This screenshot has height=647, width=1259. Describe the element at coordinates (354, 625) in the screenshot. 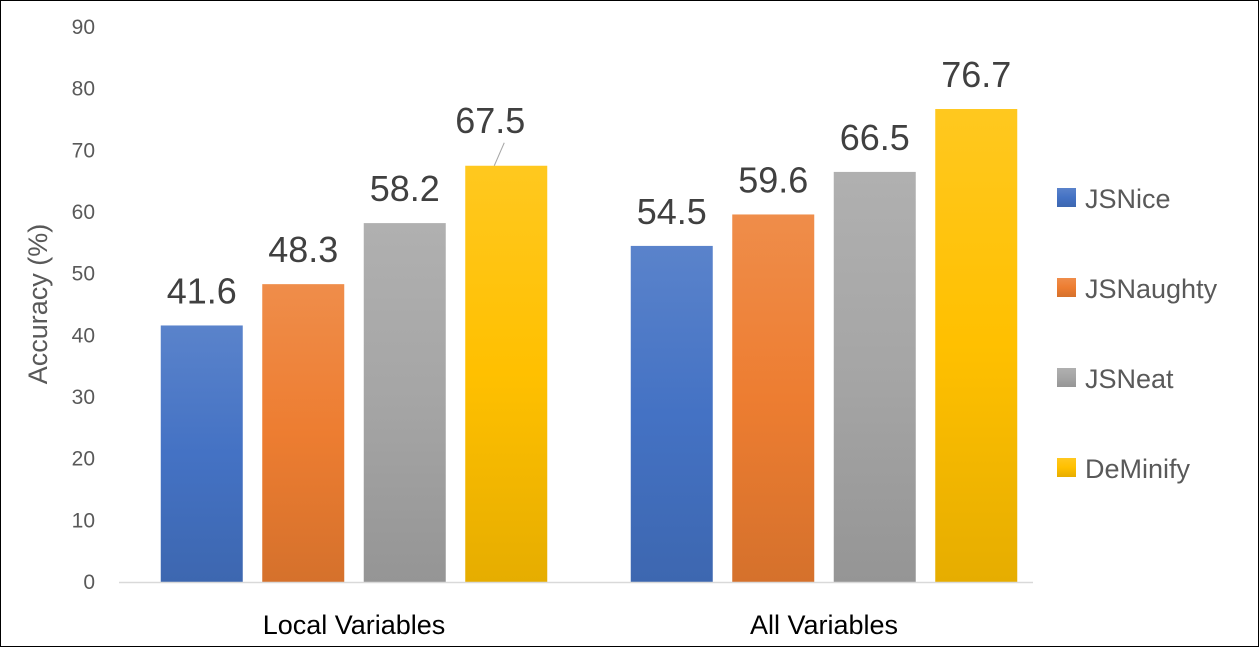

I see `x-category-label: Local Variables` at that location.